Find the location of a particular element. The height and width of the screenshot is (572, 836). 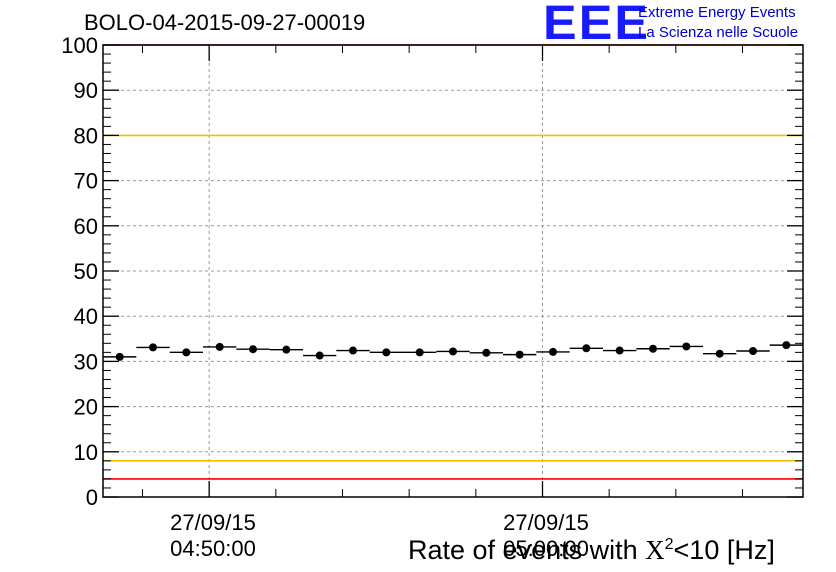

x-tick-label-1: 27/09/15 04:50:00 is located at coordinates (213, 536).